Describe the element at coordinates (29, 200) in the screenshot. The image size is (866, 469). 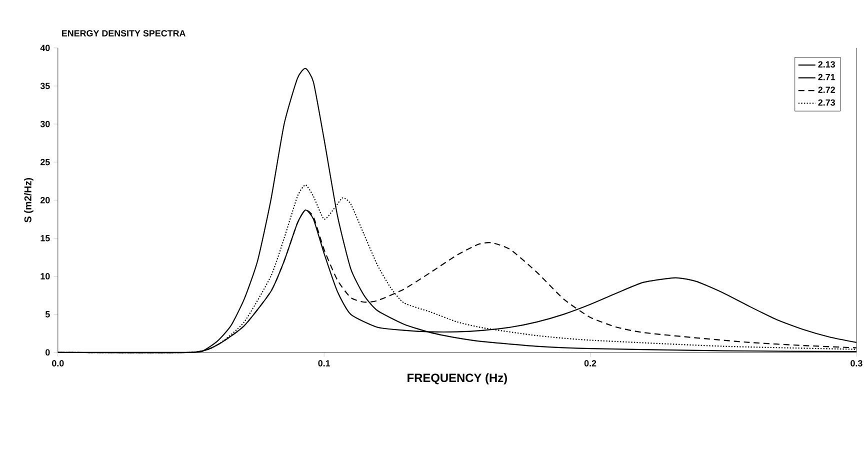
I see `y-axis-title: S (m2/Hz)` at that location.